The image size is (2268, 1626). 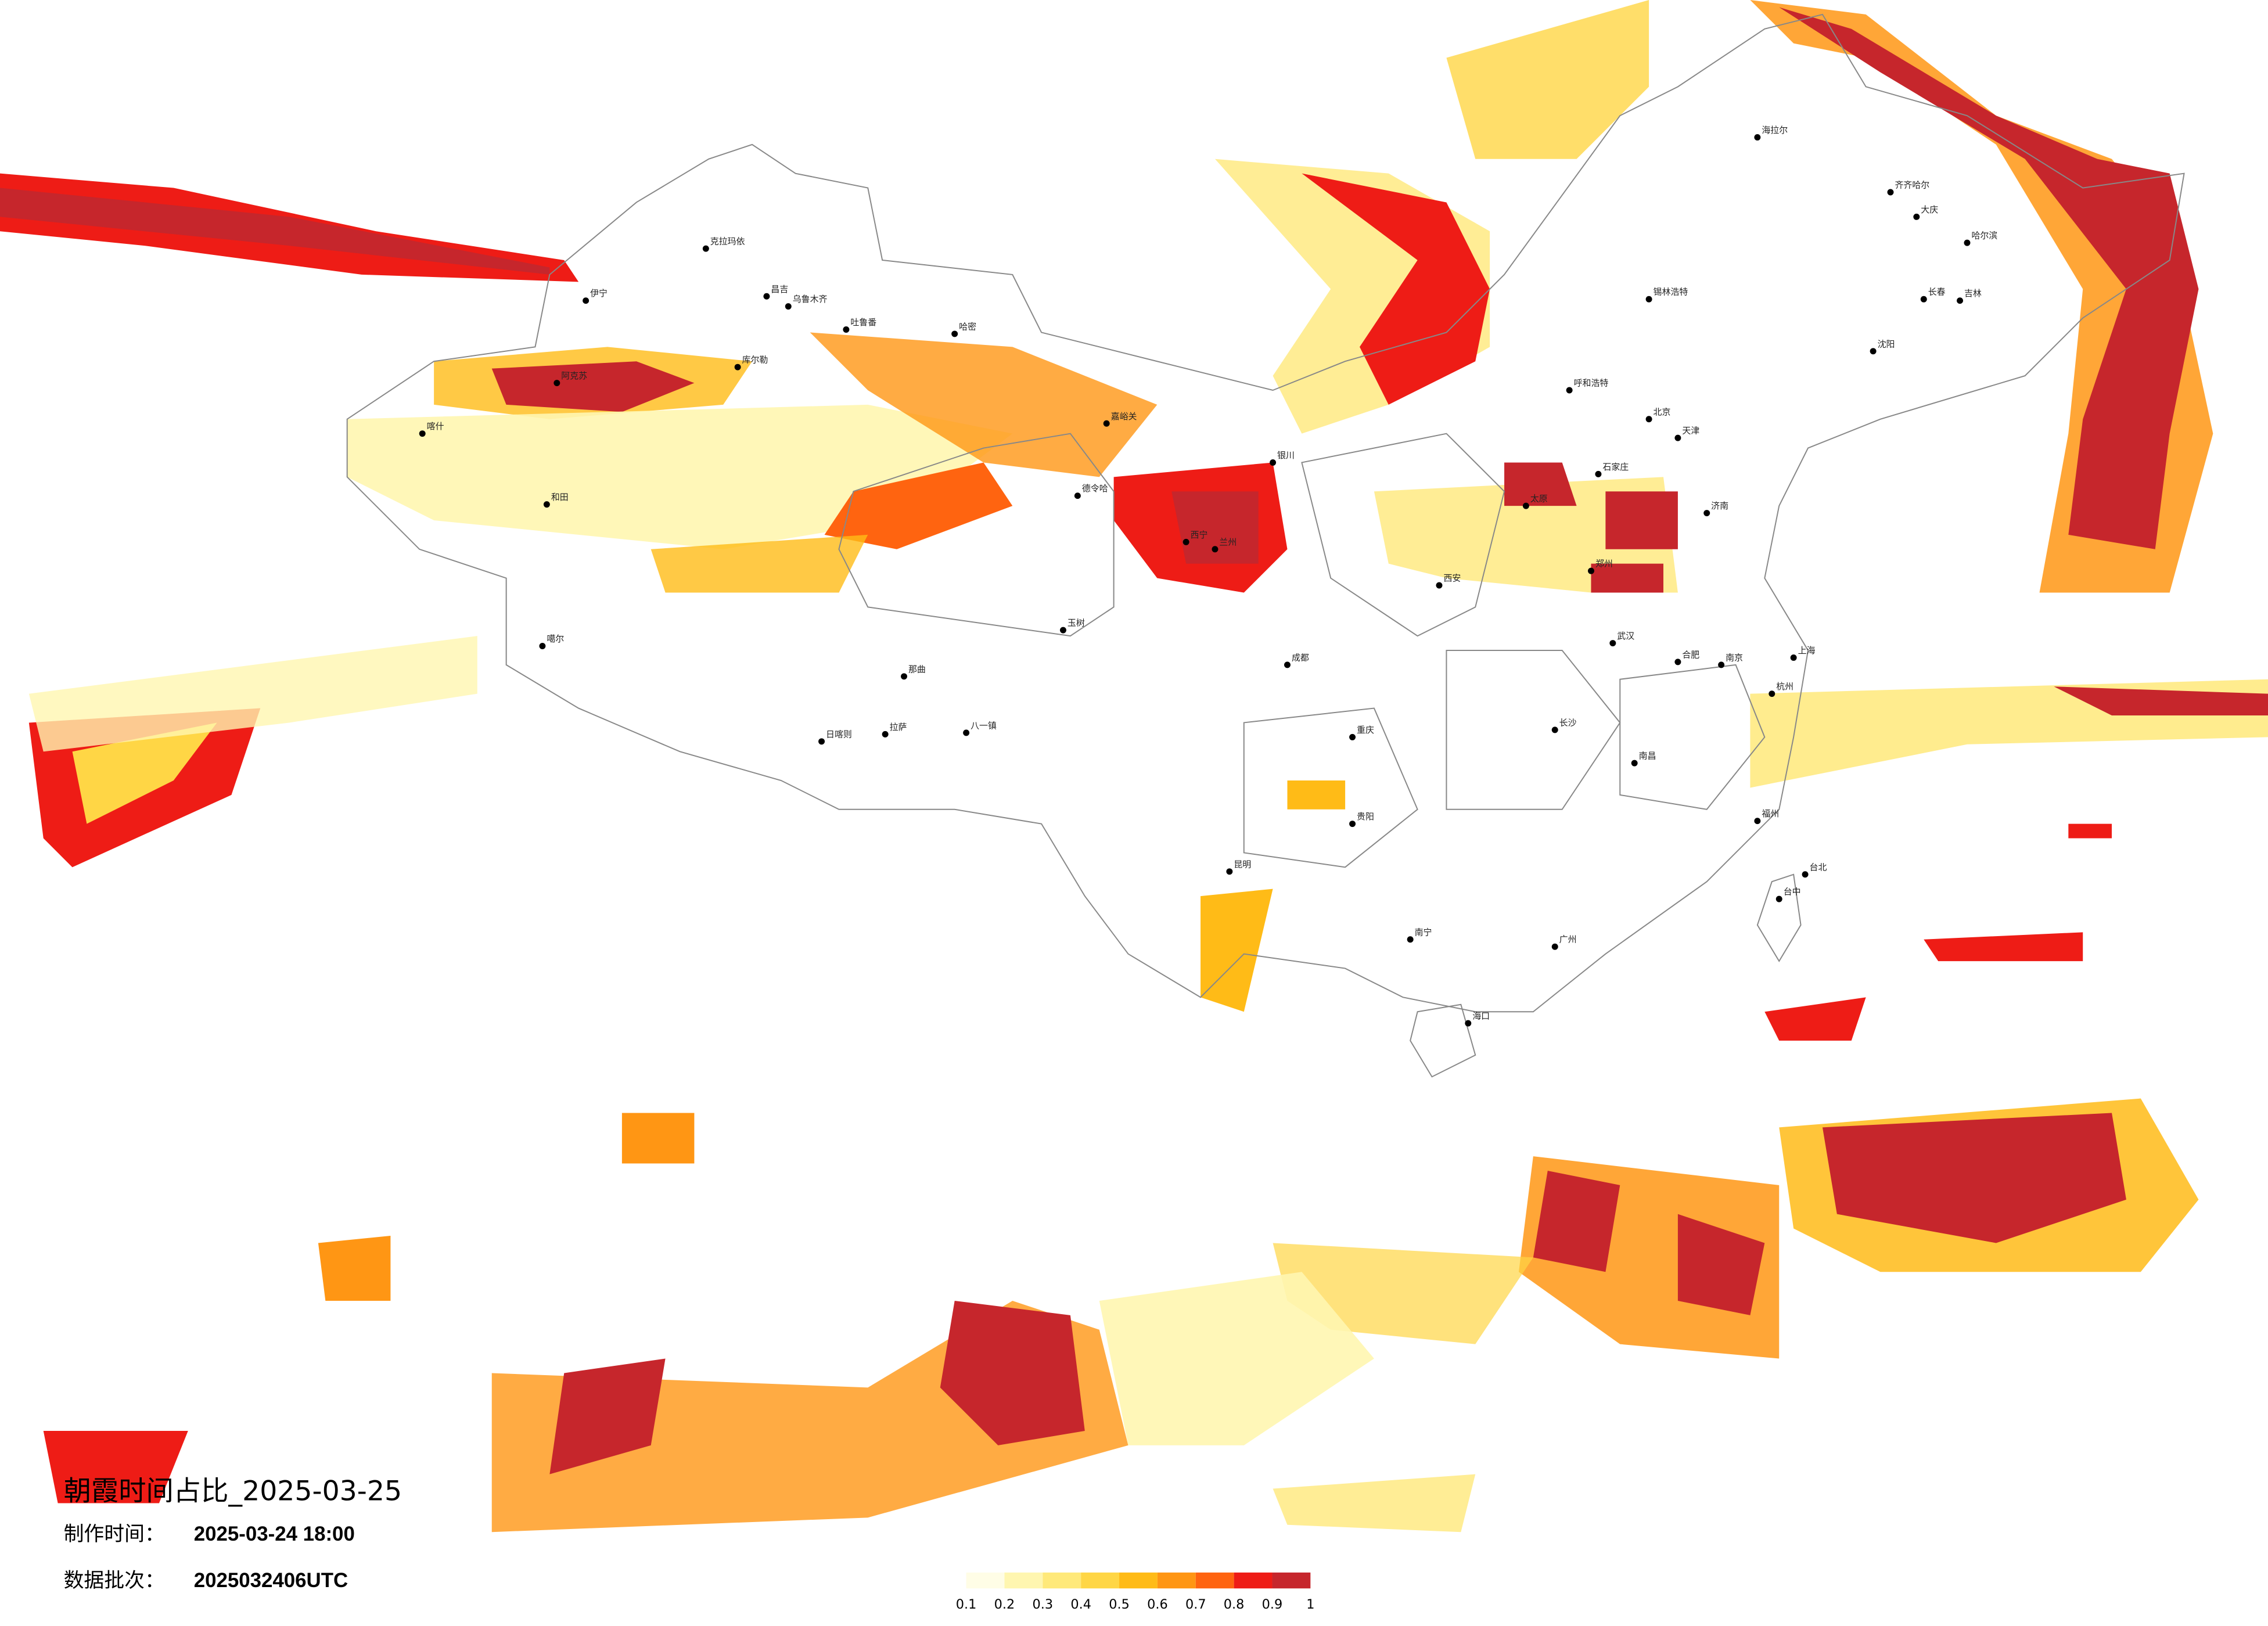 I want to click on city-label: 广州, so click(x=1568, y=939).